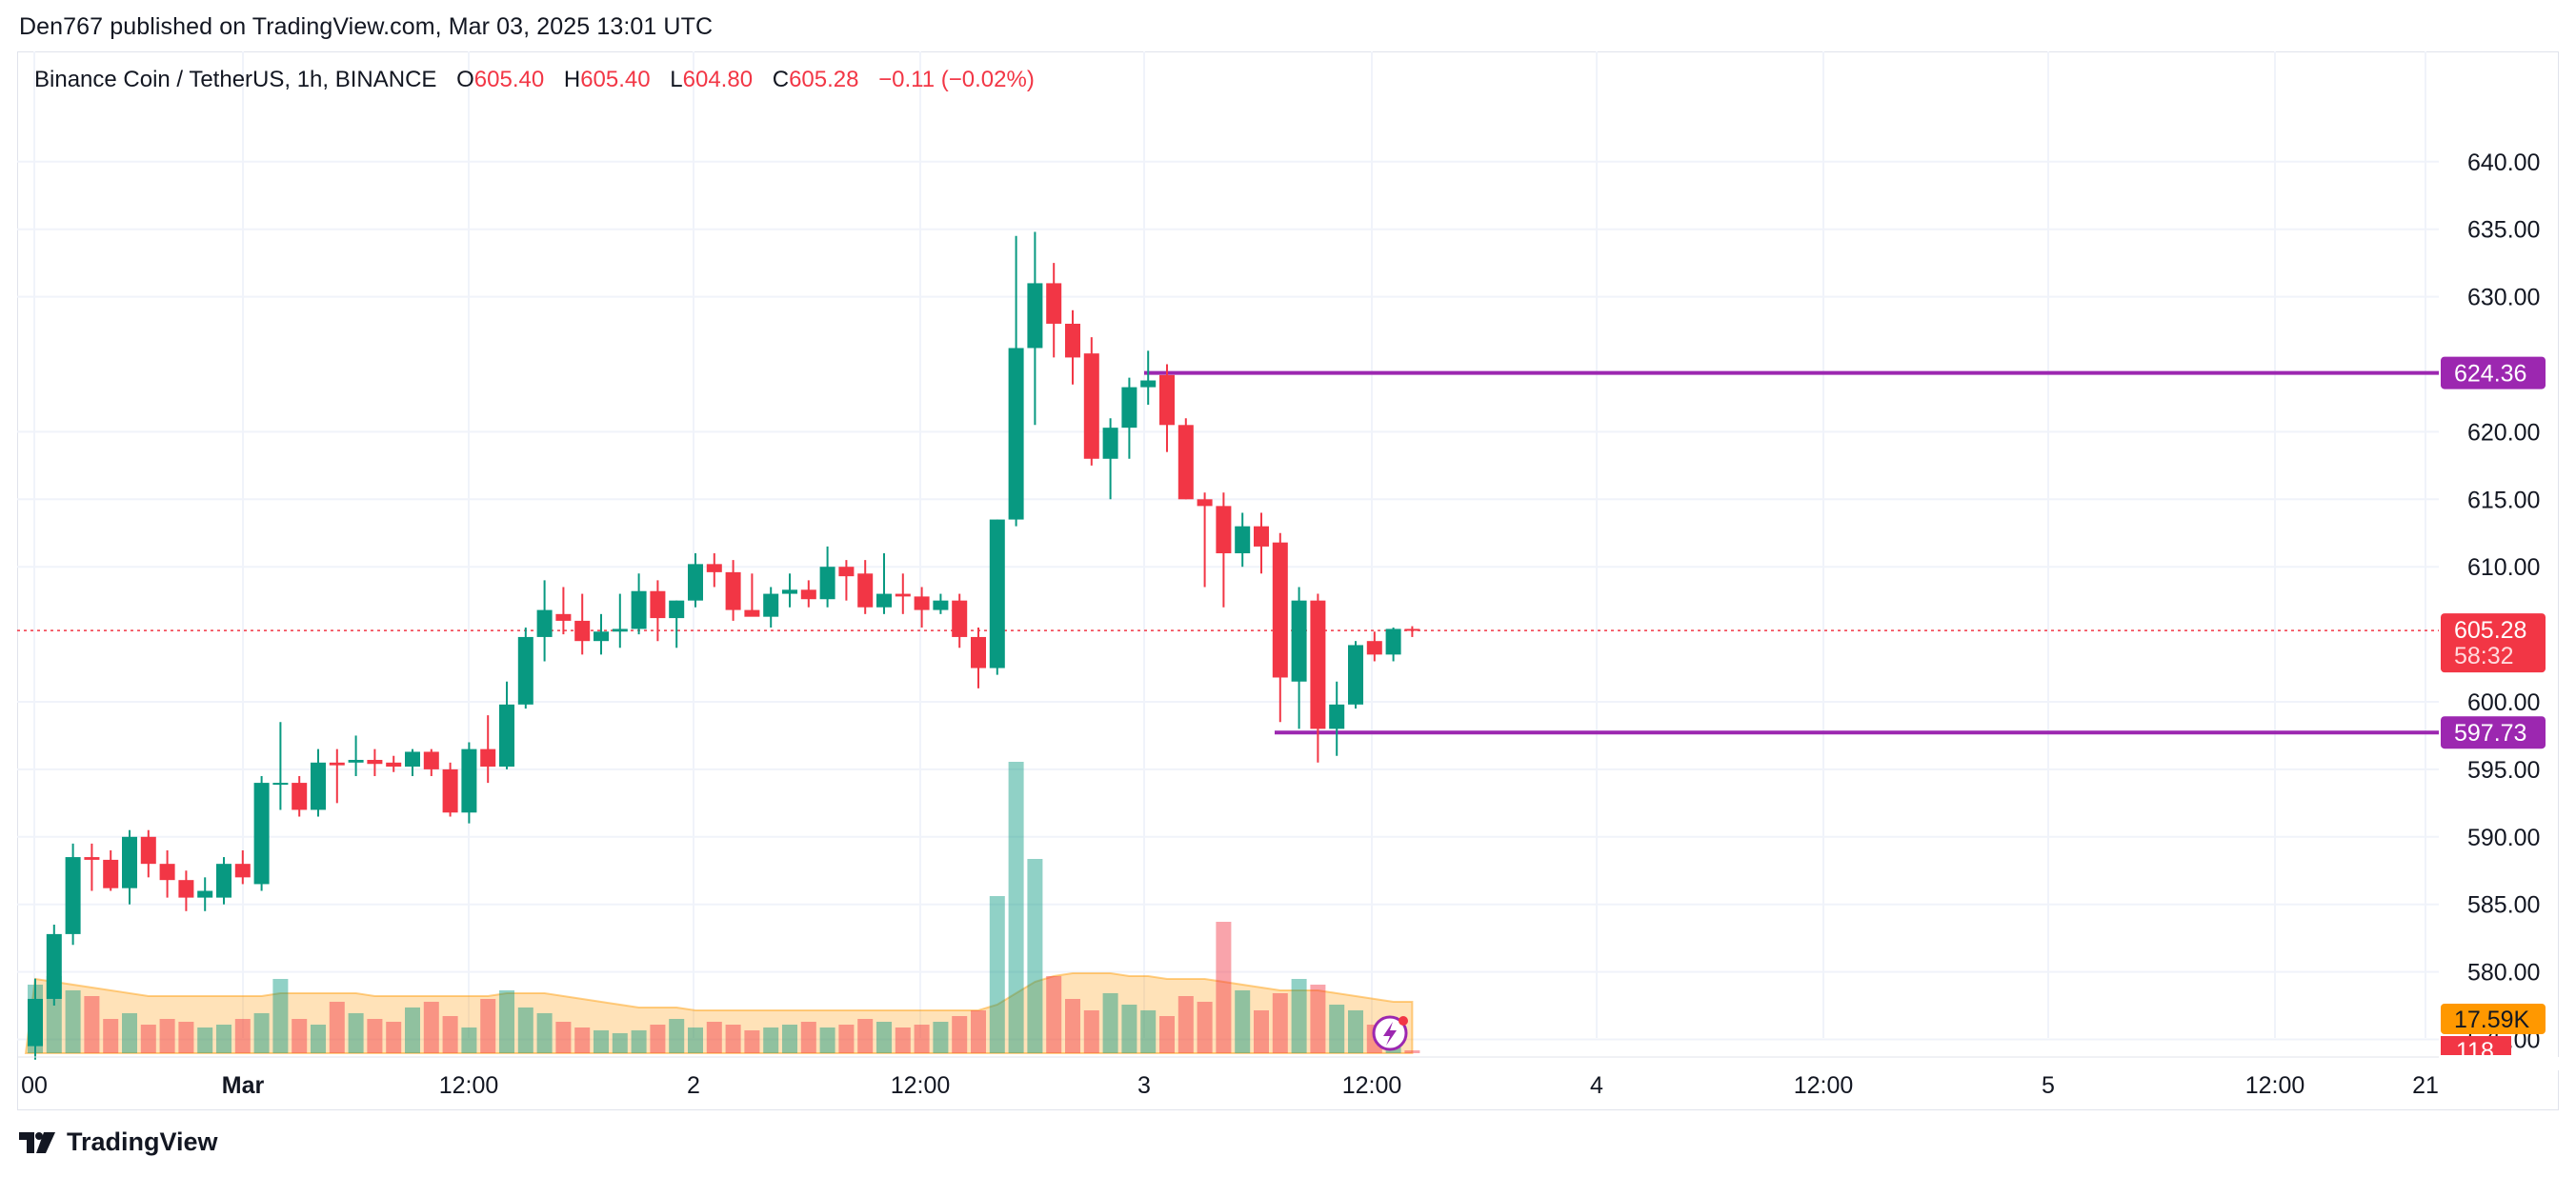  What do you see at coordinates (1390, 1033) in the screenshot?
I see `lightning-icon` at bounding box center [1390, 1033].